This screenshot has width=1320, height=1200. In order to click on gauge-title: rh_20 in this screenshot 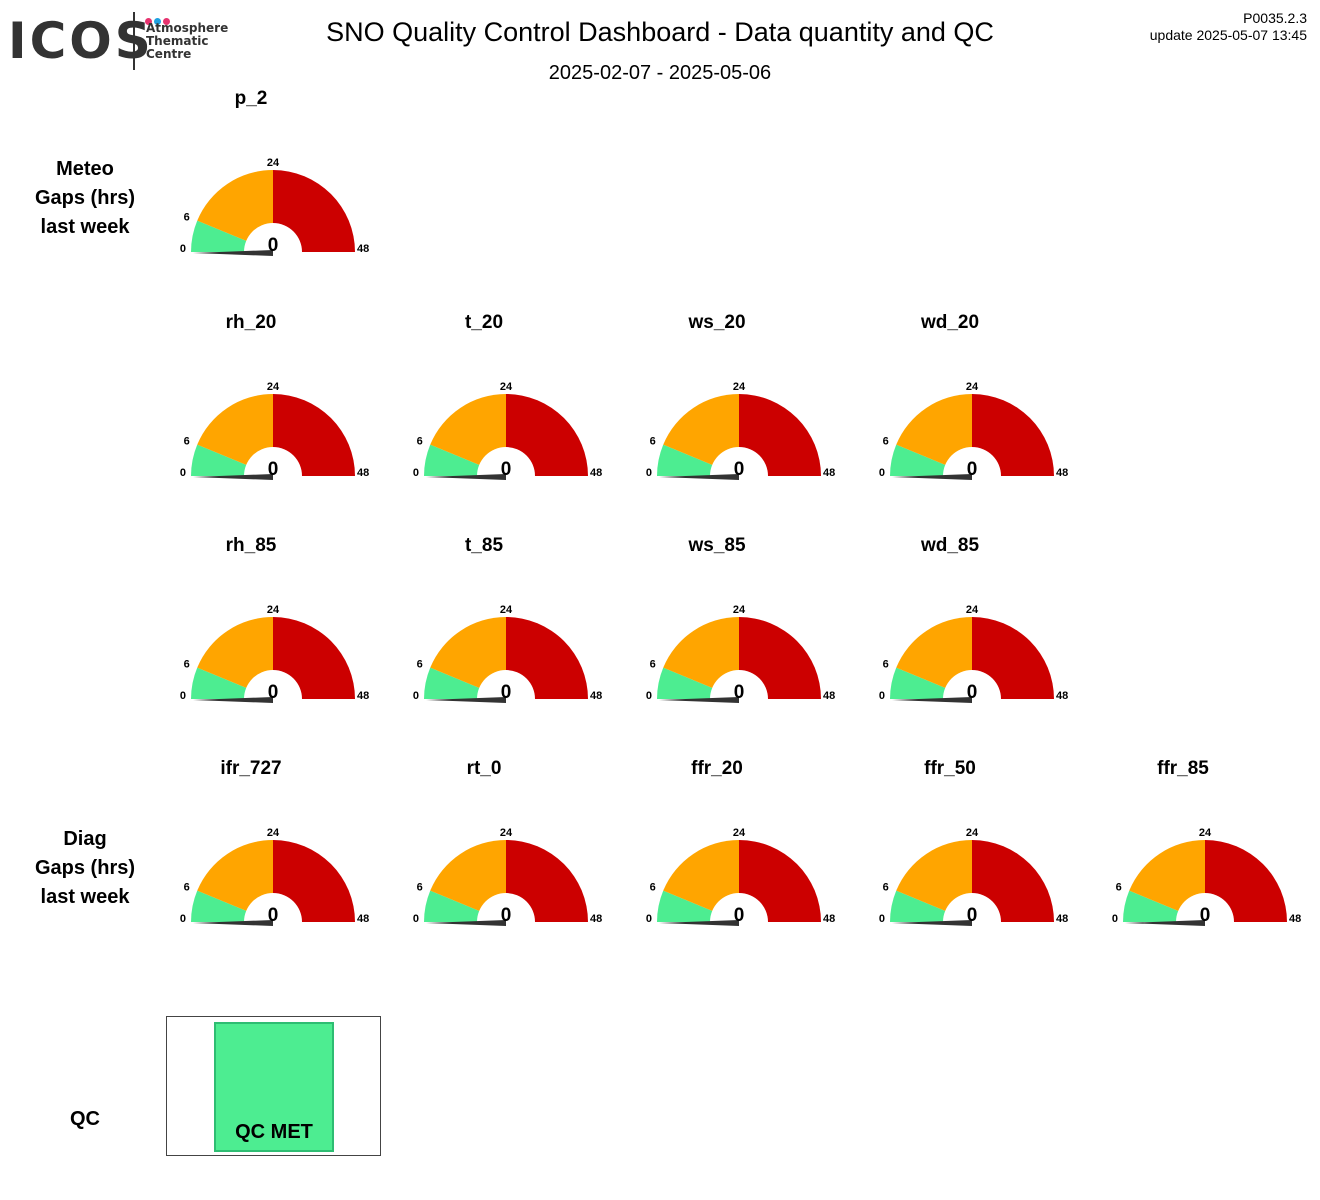, I will do `click(251, 322)`.